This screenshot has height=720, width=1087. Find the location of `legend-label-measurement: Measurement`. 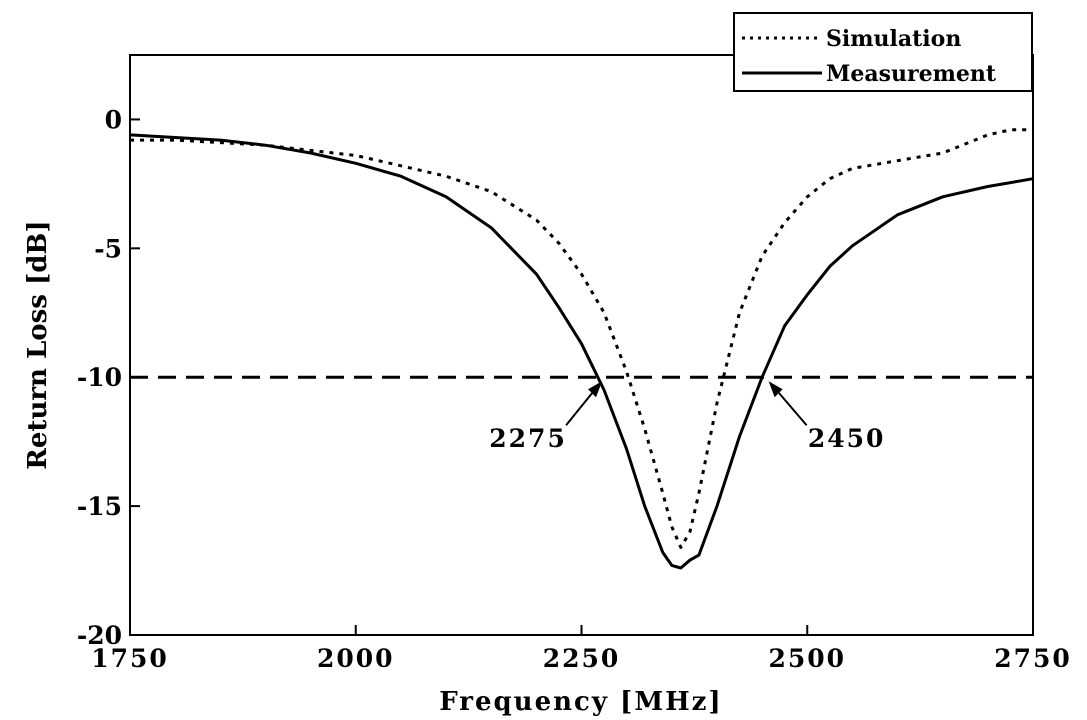

legend-label-measurement: Measurement is located at coordinates (911, 74).